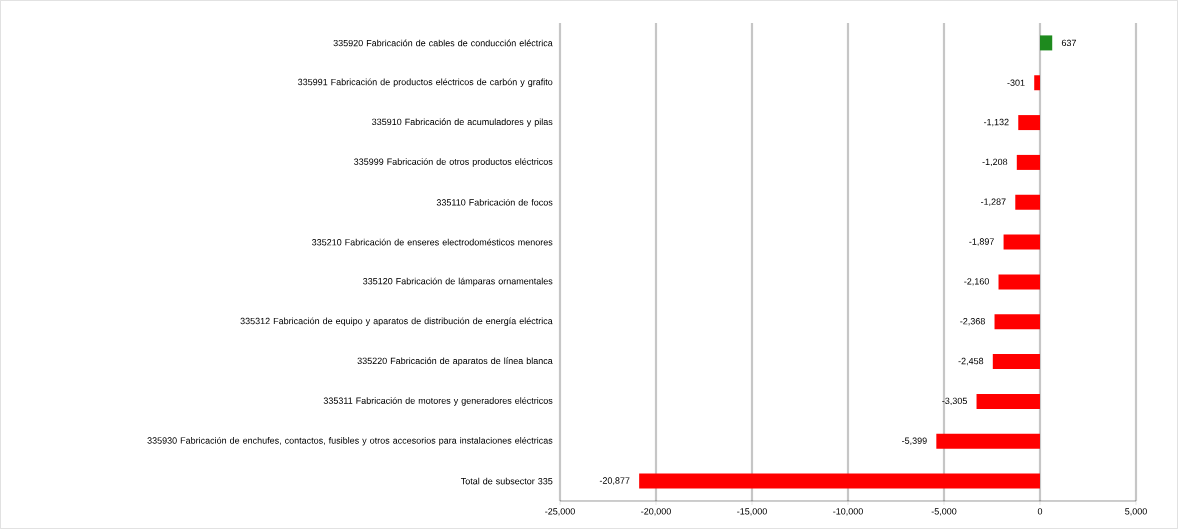 This screenshot has width=1178, height=529. I want to click on x-tick-label: -15,000, so click(752, 512).